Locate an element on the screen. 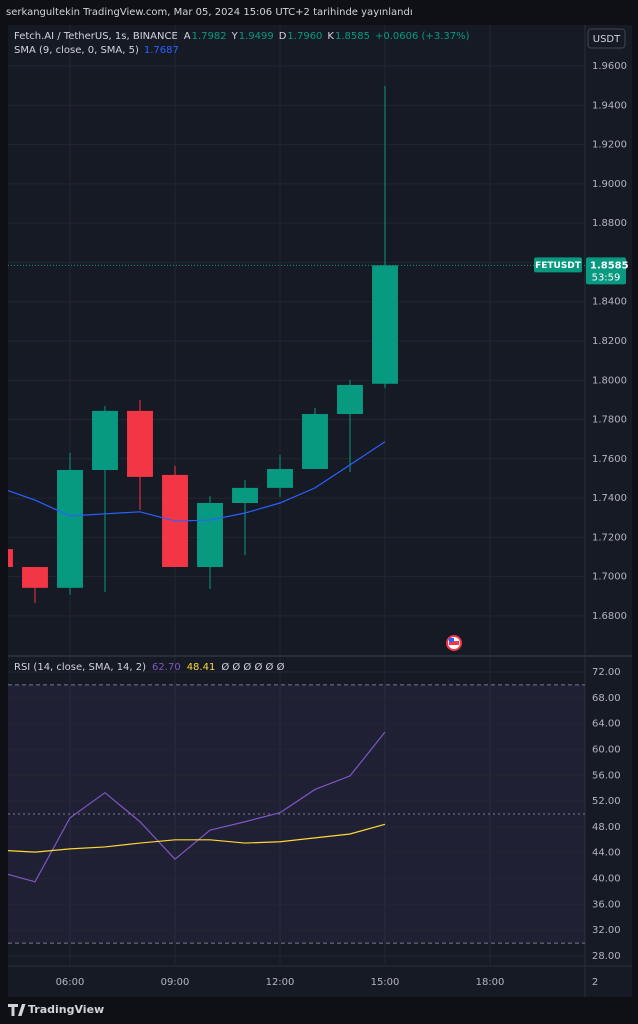 Image resolution: width=638 pixels, height=1024 pixels. rsi-legend-value: 48.41 is located at coordinates (201, 667).